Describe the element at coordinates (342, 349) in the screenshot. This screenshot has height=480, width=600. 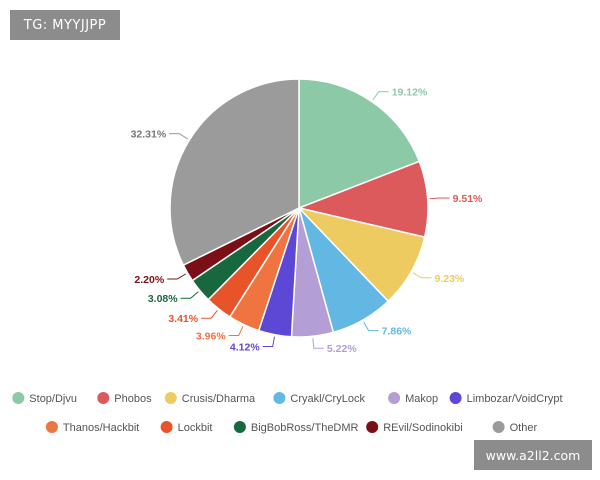
I see `data-label-makop: 5.22%` at that location.